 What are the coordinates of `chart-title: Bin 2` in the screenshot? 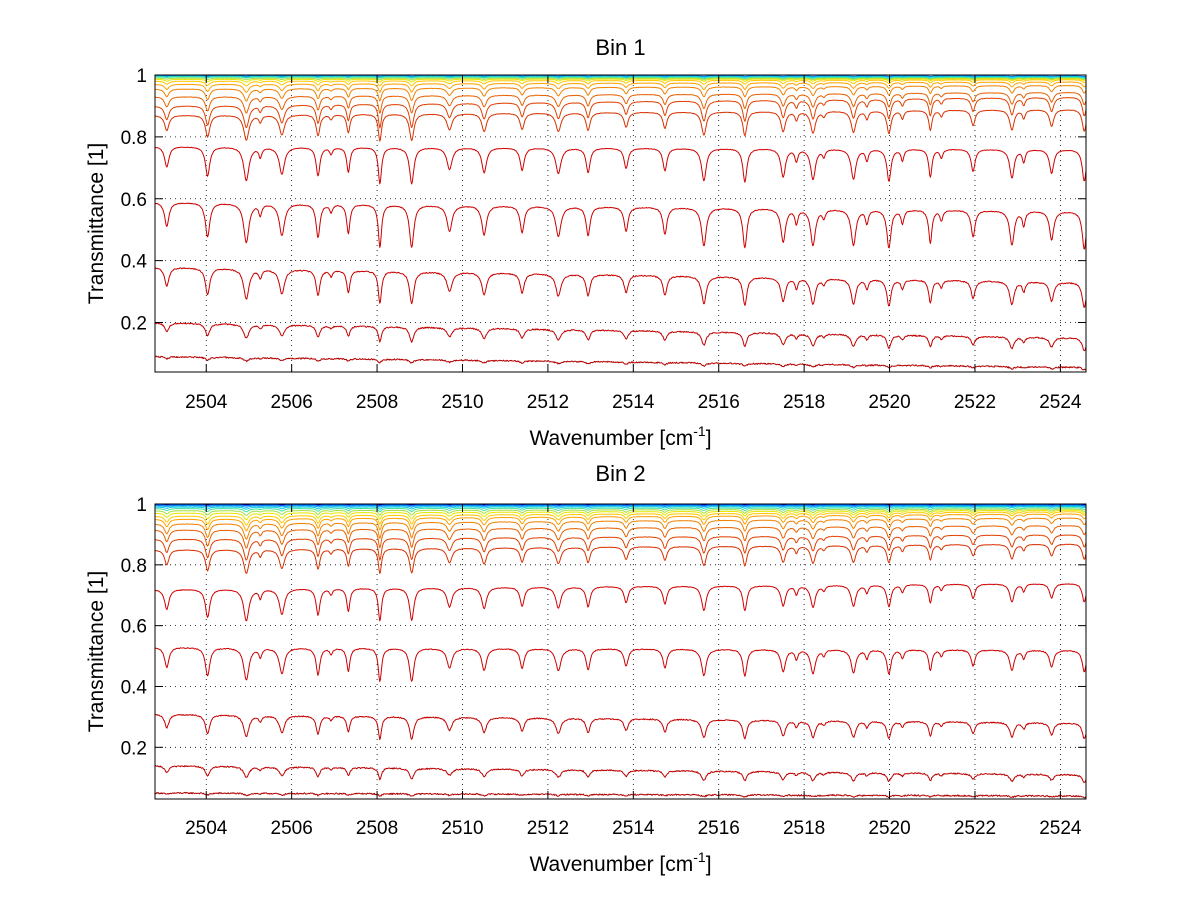 It's located at (620, 473).